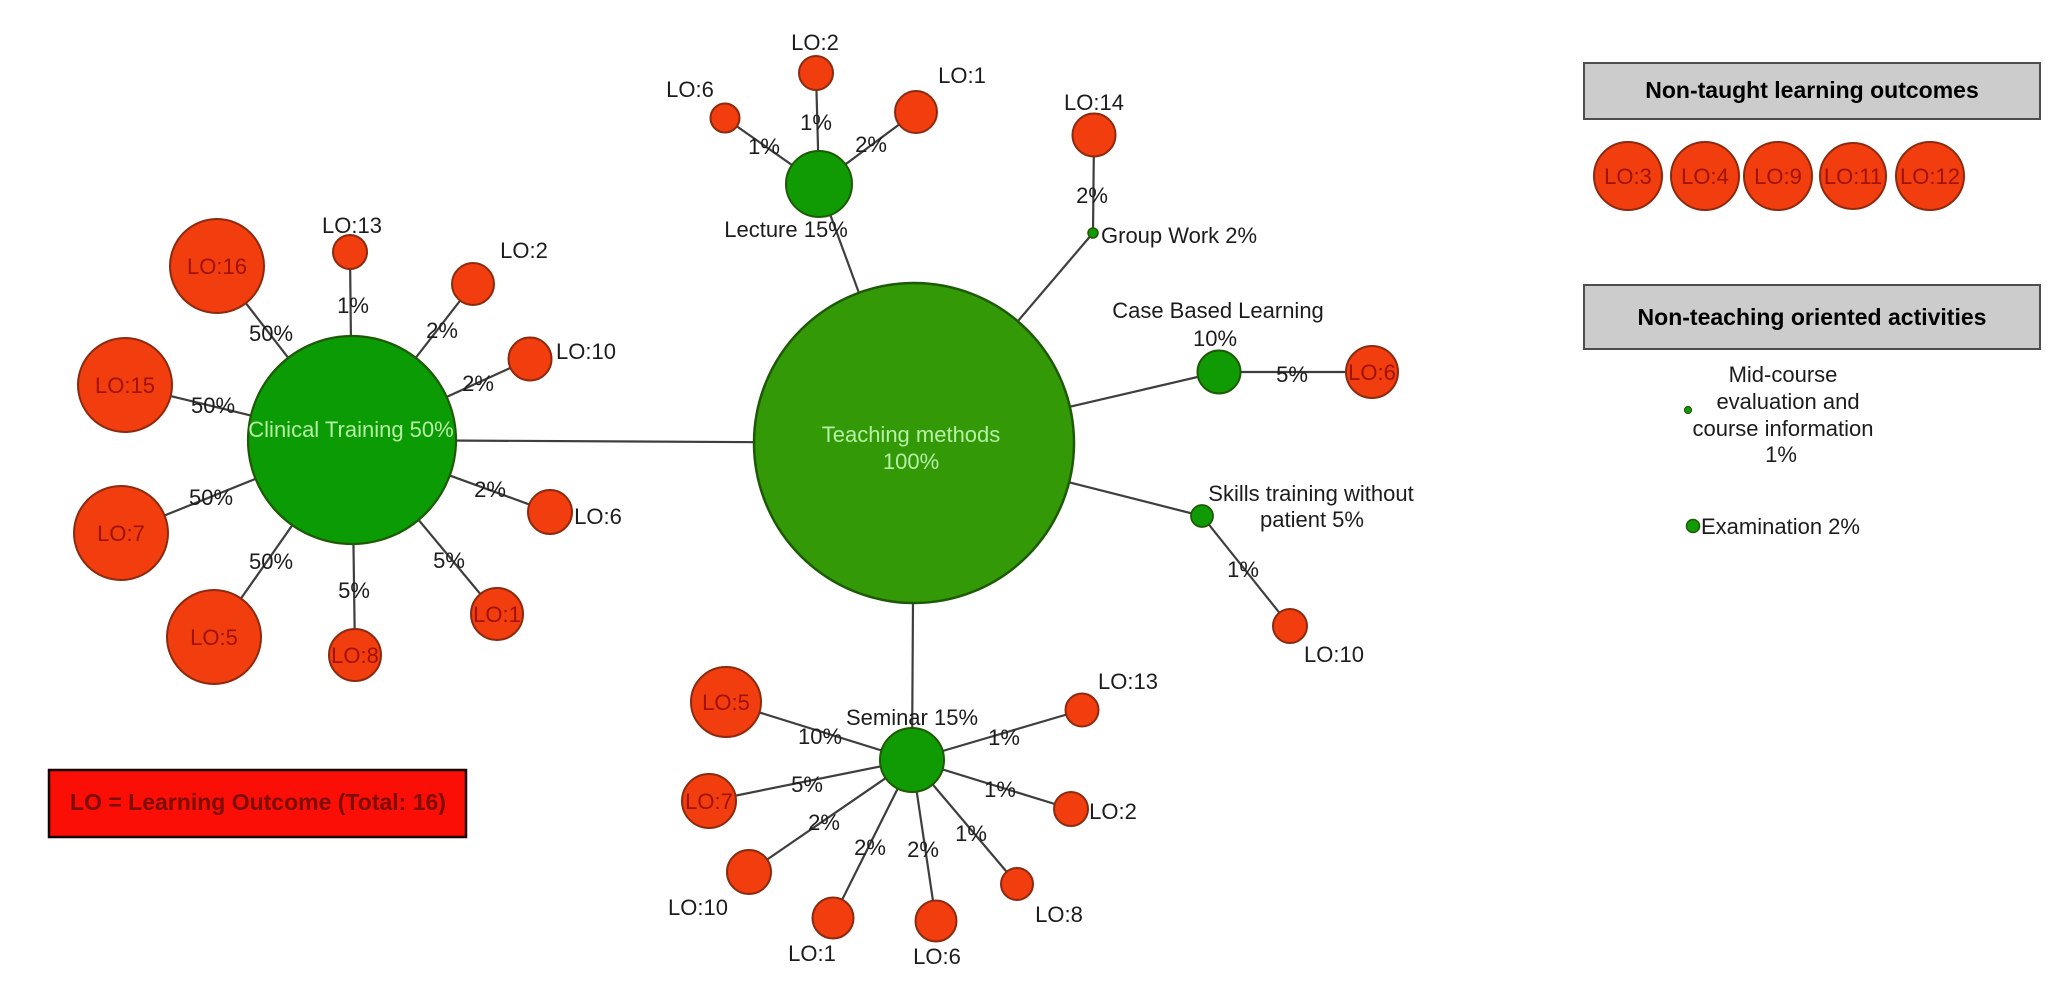 This screenshot has height=1001, width=2059. Describe the element at coordinates (1310, 493) in the screenshot. I see `svg-text: Skills training without` at that location.